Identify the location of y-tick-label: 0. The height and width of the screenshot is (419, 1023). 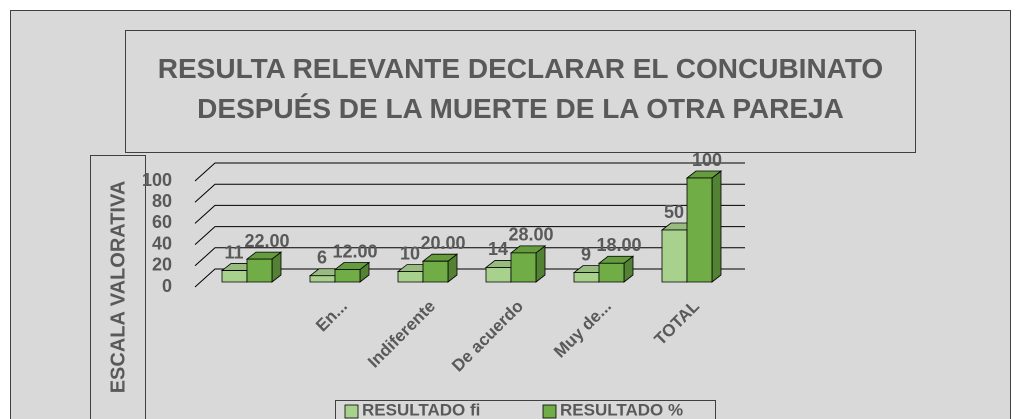
(167, 286).